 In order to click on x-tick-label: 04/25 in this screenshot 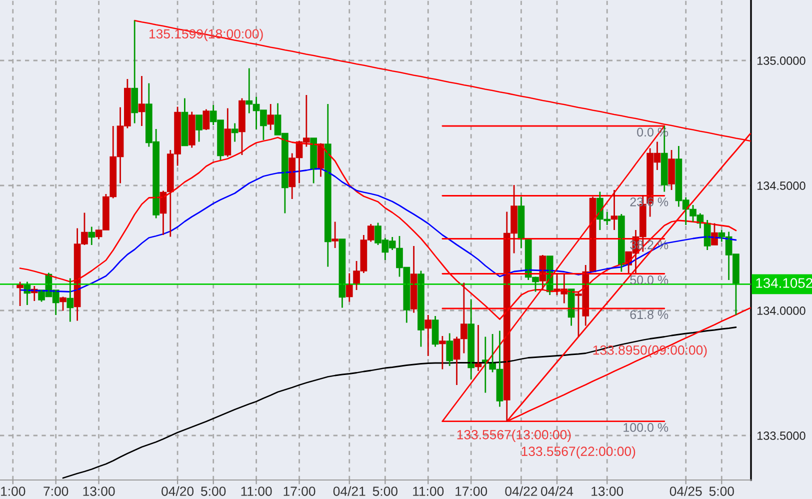, I will do `click(686, 491)`.